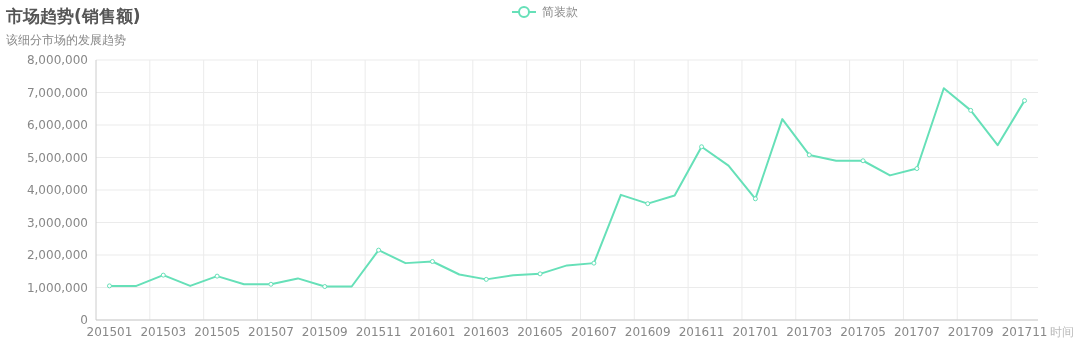 The image size is (1080, 350). Describe the element at coordinates (73, 16) in the screenshot. I see `chart-title: 市场趋势(销售额)` at that location.